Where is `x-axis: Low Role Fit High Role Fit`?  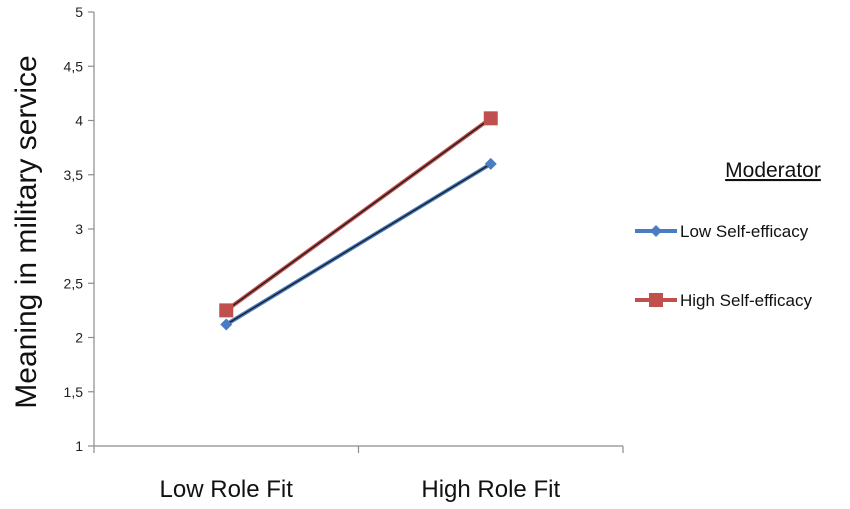
x-axis: Low Role Fit High Role Fit is located at coordinates (358, 474).